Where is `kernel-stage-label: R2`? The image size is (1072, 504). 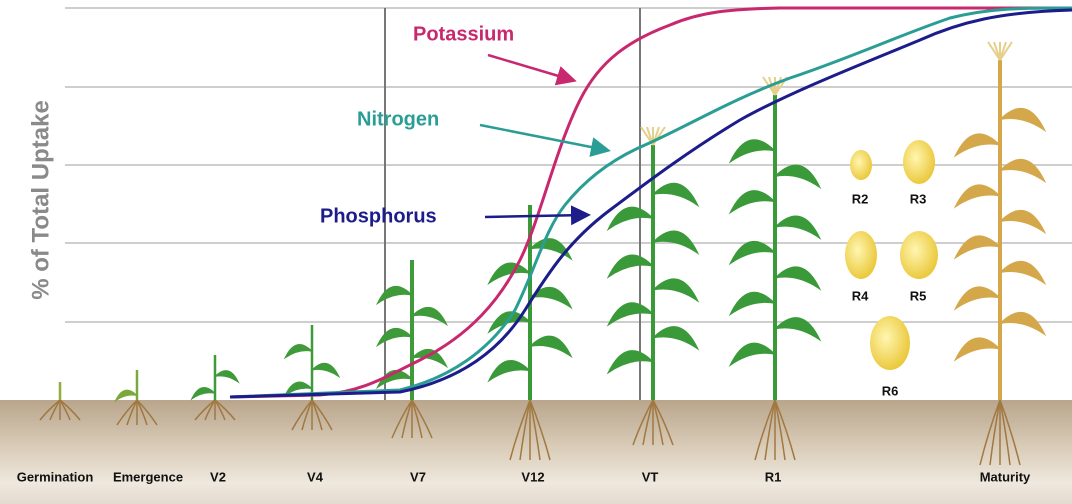
kernel-stage-label: R2 is located at coordinates (860, 198).